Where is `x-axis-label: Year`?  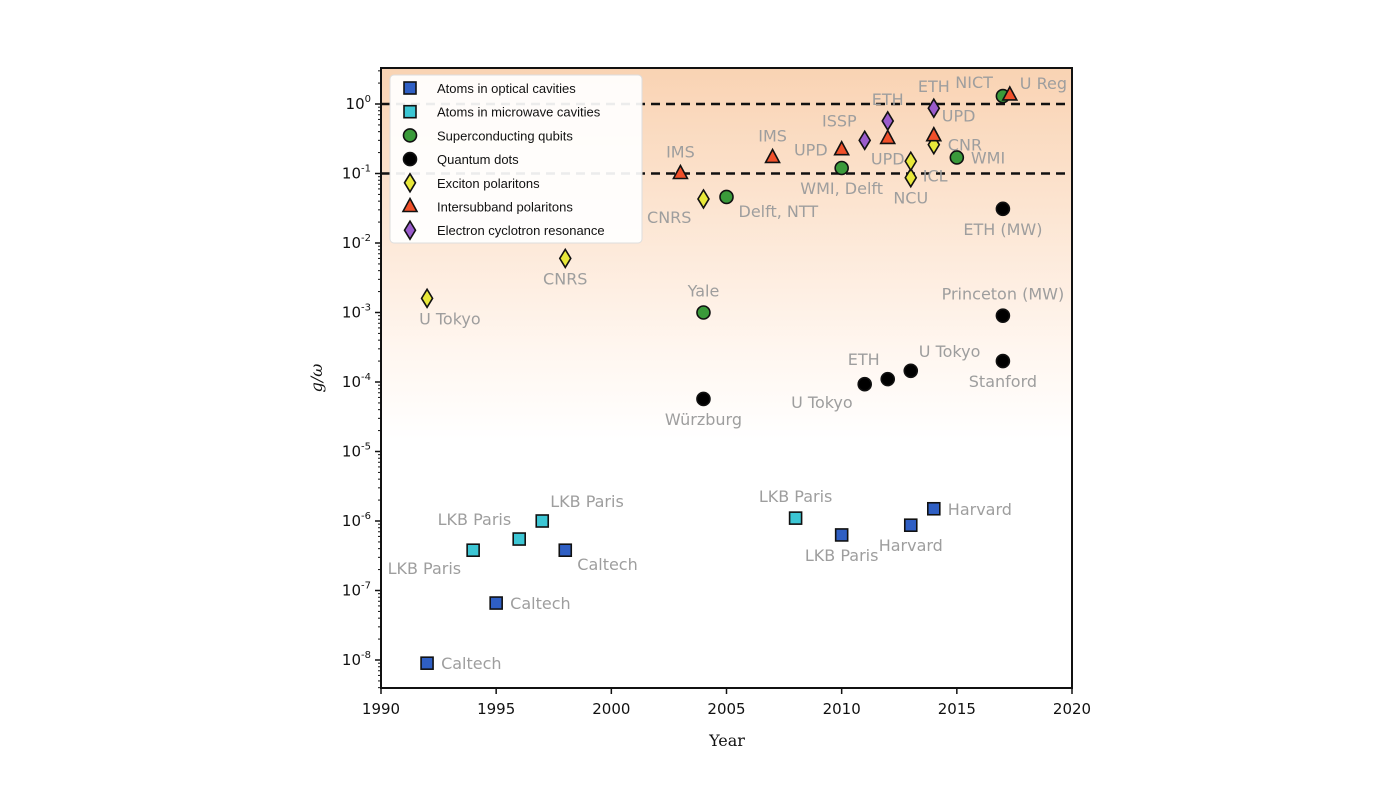
x-axis-label: Year is located at coordinates (726, 740).